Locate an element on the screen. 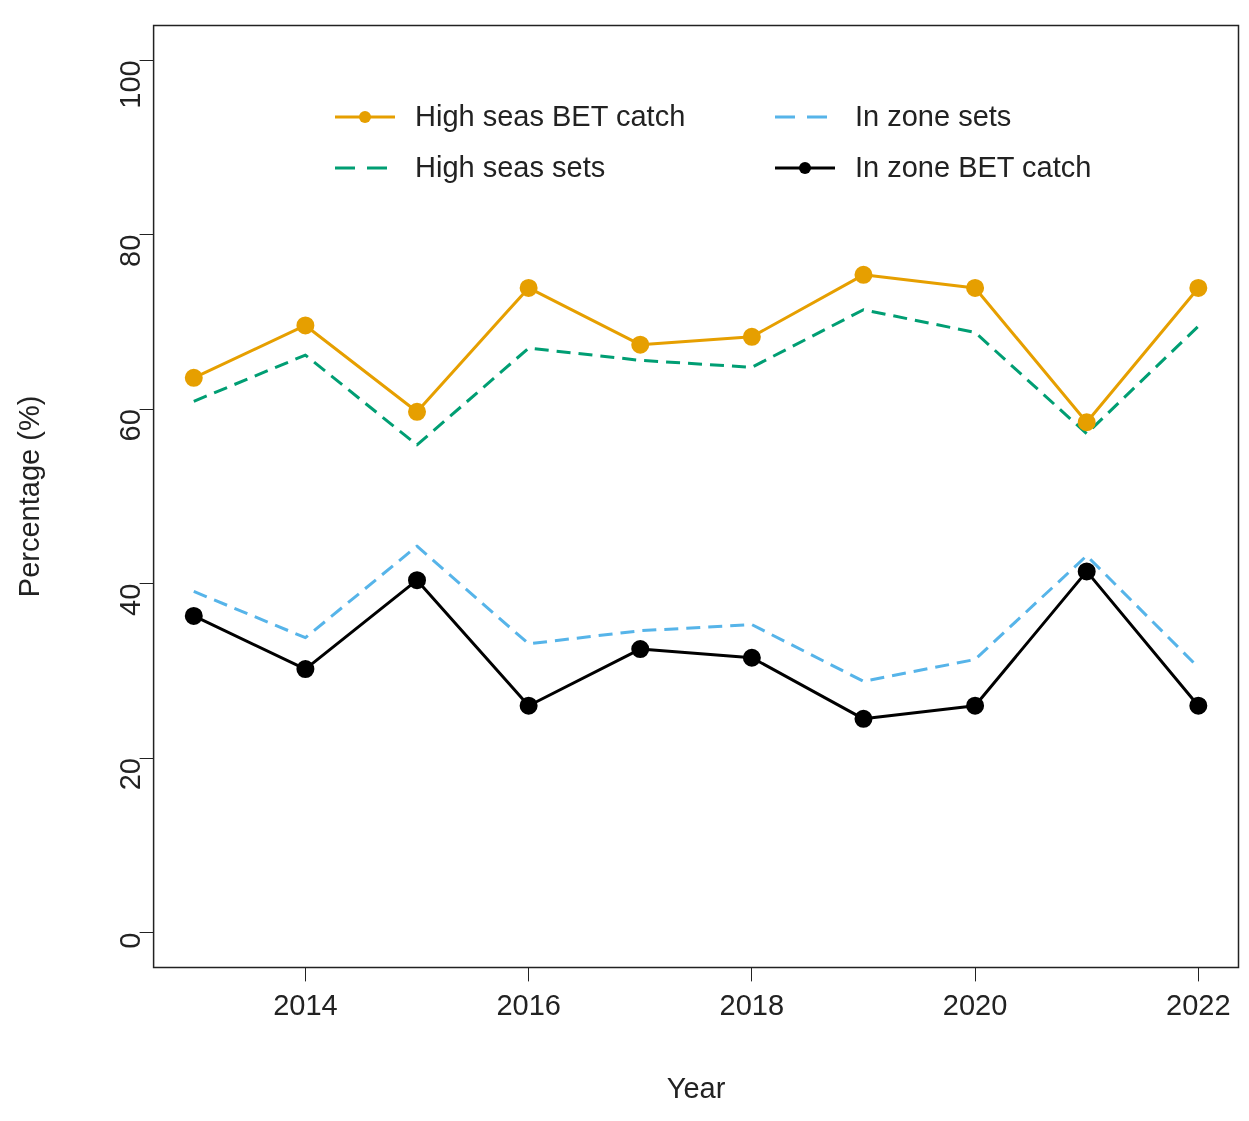 Image resolution: width=1249 pixels, height=1121 pixels. x-tick-label: 2022 is located at coordinates (1198, 1004).